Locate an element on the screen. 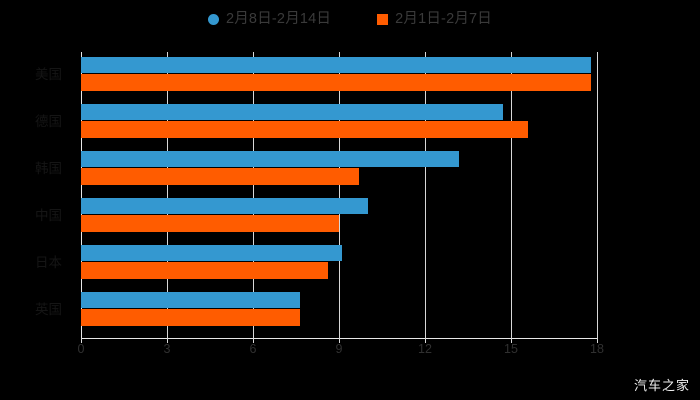  y-axis-label-4: 日本 is located at coordinates (48, 262).